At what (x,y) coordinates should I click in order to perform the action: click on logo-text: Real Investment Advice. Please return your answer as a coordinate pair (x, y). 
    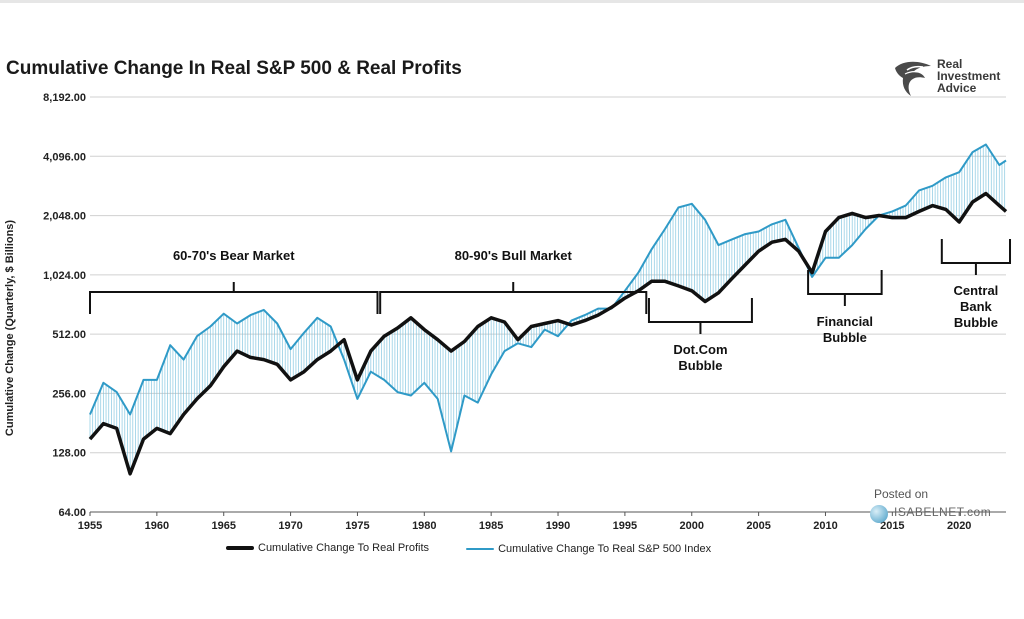
    Looking at the image, I should click on (968, 76).